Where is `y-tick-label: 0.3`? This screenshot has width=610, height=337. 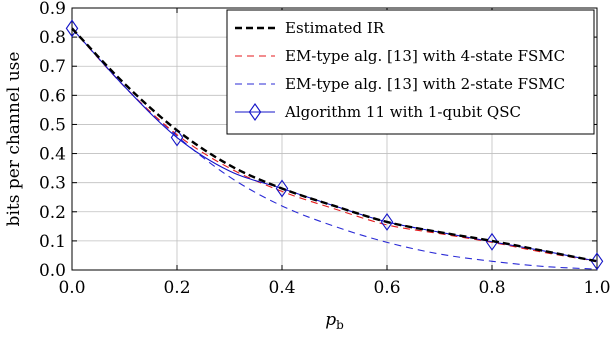
y-tick-label: 0.3 is located at coordinates (52, 184).